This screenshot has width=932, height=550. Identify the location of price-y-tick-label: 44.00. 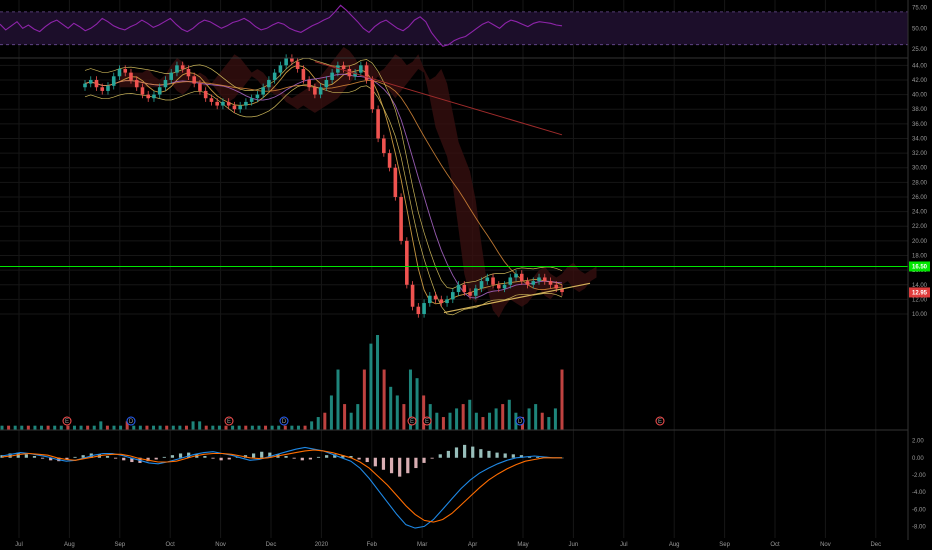
(920, 66).